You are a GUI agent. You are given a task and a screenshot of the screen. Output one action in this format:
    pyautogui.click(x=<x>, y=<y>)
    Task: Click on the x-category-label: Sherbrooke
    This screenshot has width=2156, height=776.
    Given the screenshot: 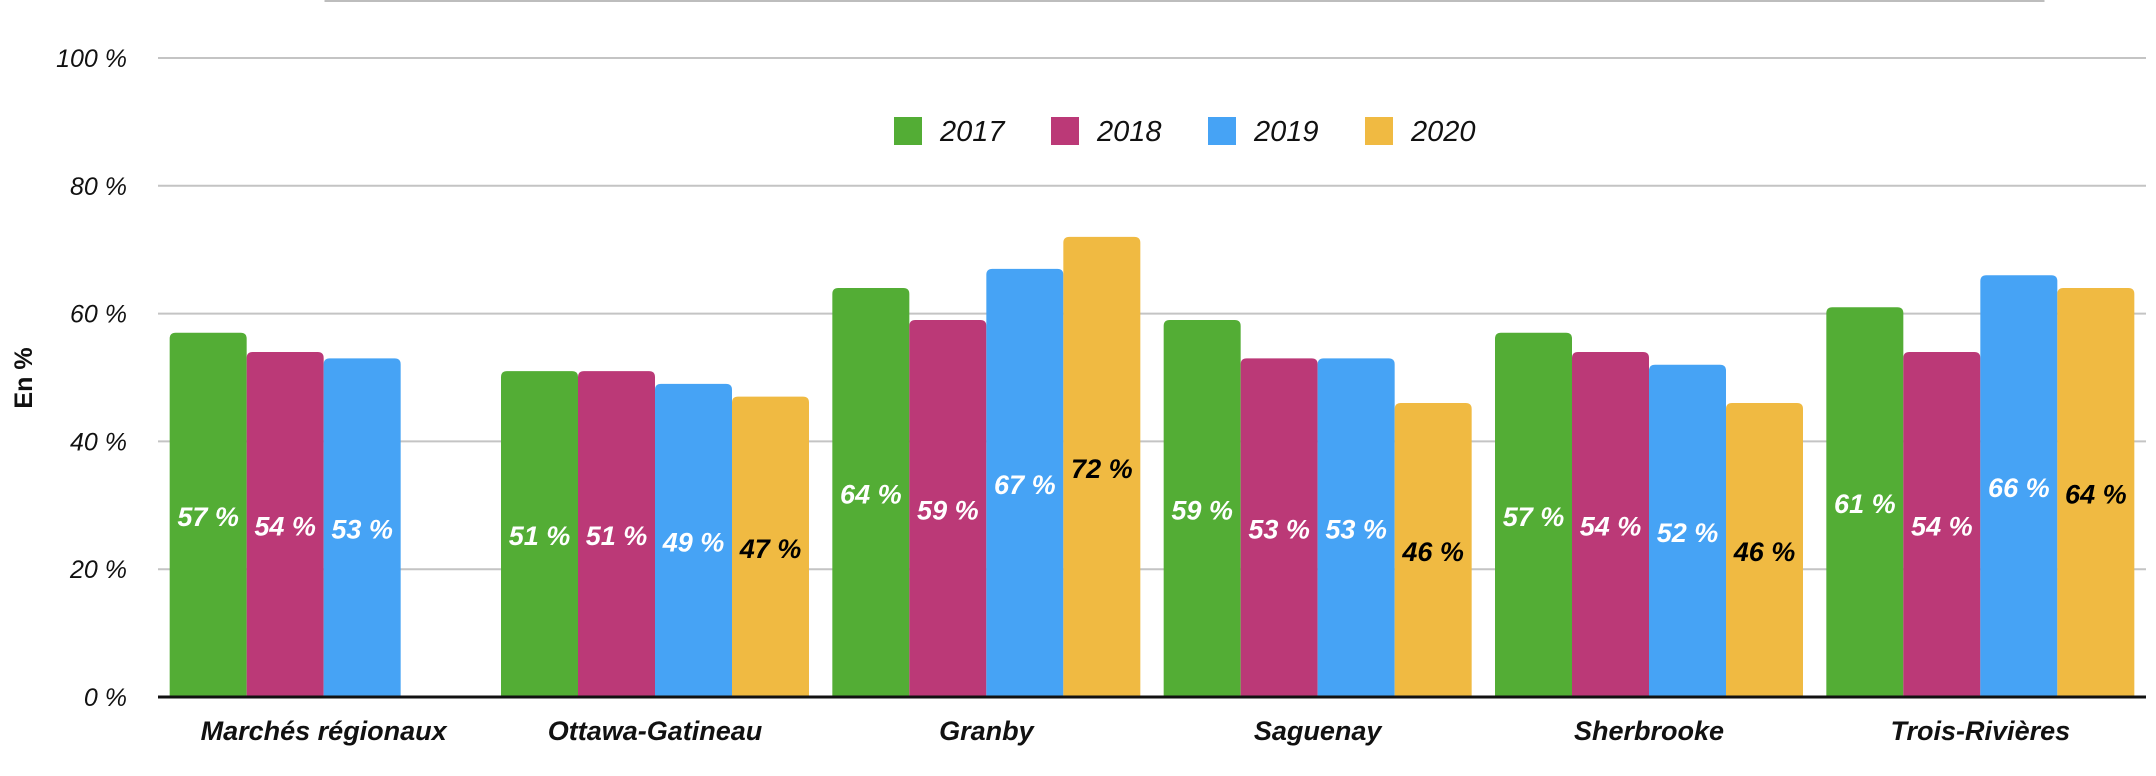 What is the action you would take?
    pyautogui.click(x=1649, y=731)
    